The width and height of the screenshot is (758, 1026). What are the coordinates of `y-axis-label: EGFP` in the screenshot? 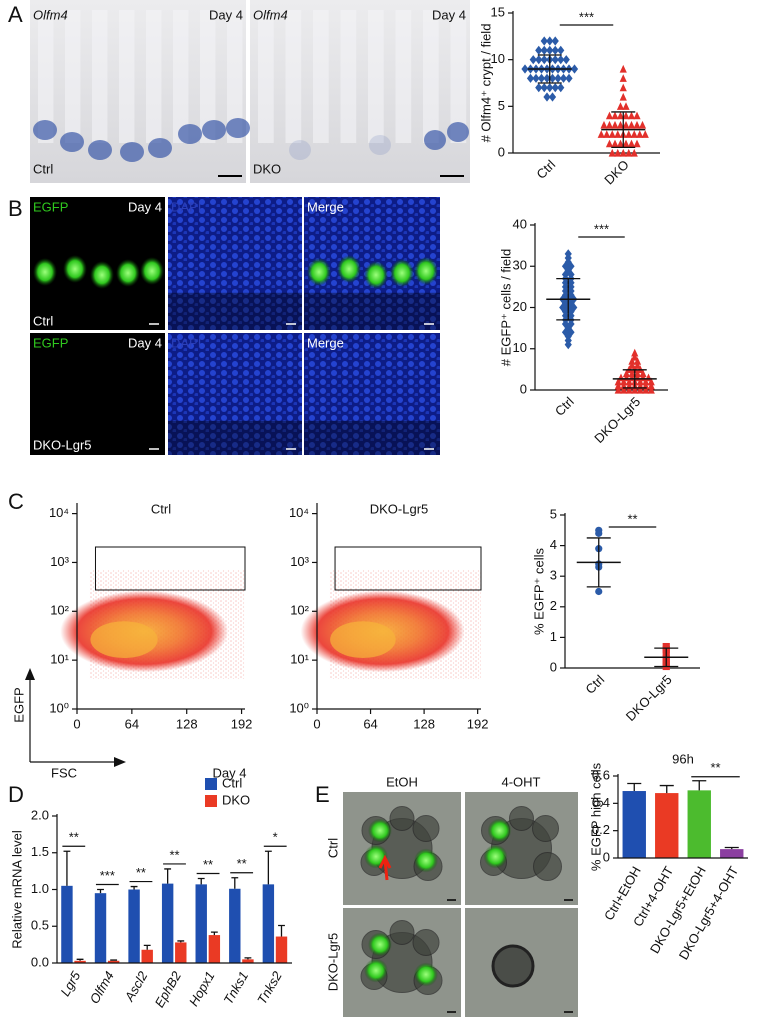 It's located at (18, 704).